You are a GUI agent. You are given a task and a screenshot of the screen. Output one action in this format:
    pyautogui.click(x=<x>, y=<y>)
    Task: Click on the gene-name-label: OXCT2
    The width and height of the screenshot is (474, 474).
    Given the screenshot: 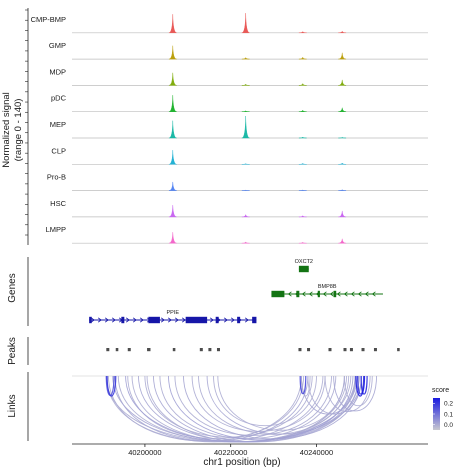 What is the action you would take?
    pyautogui.click(x=304, y=262)
    